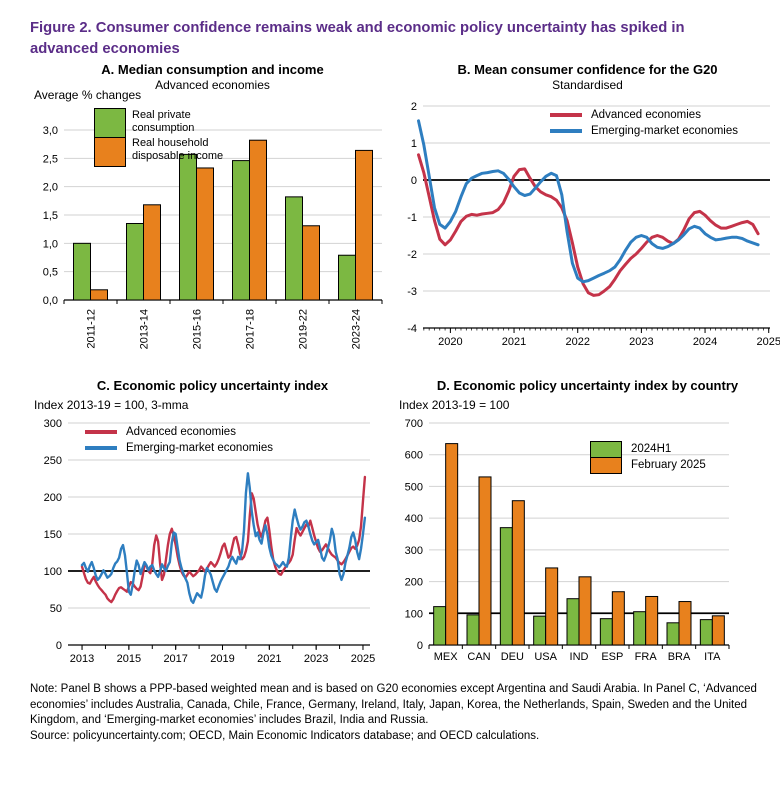 This screenshot has height=789, width=783. I want to click on svg-text: 2015, so click(129, 659).